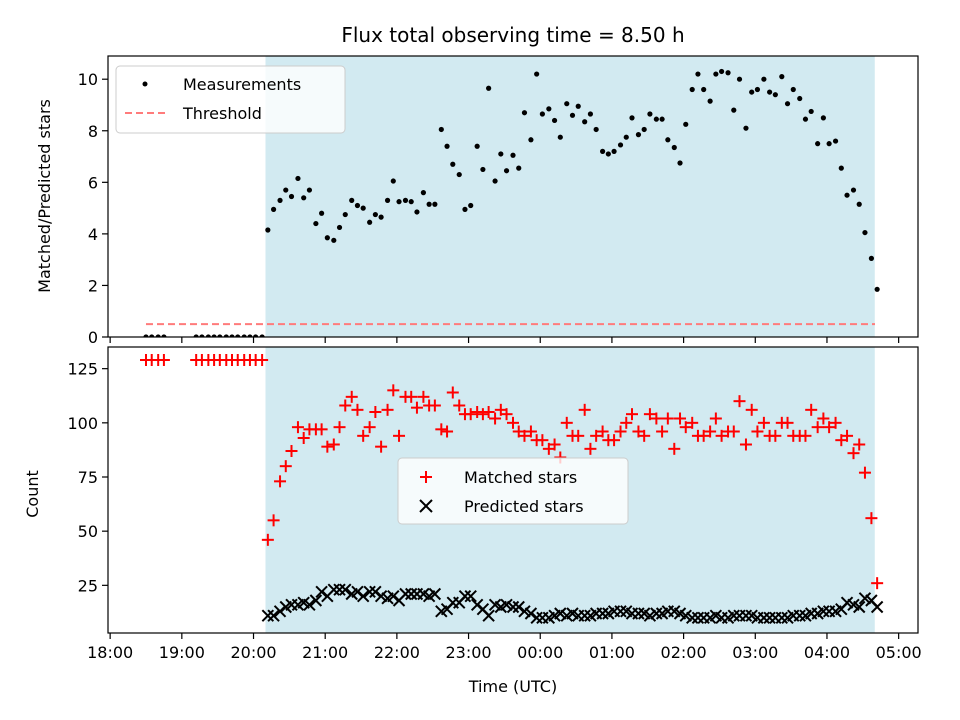  What do you see at coordinates (524, 506) in the screenshot?
I see `legend-predicted-label: Predicted stars` at bounding box center [524, 506].